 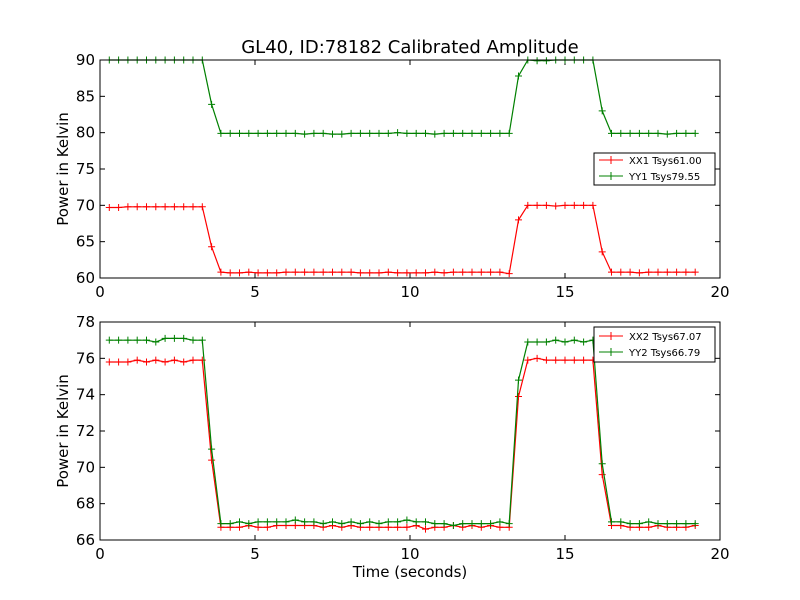 I want to click on bottom-y-tick-label: 66, so click(x=85, y=540).